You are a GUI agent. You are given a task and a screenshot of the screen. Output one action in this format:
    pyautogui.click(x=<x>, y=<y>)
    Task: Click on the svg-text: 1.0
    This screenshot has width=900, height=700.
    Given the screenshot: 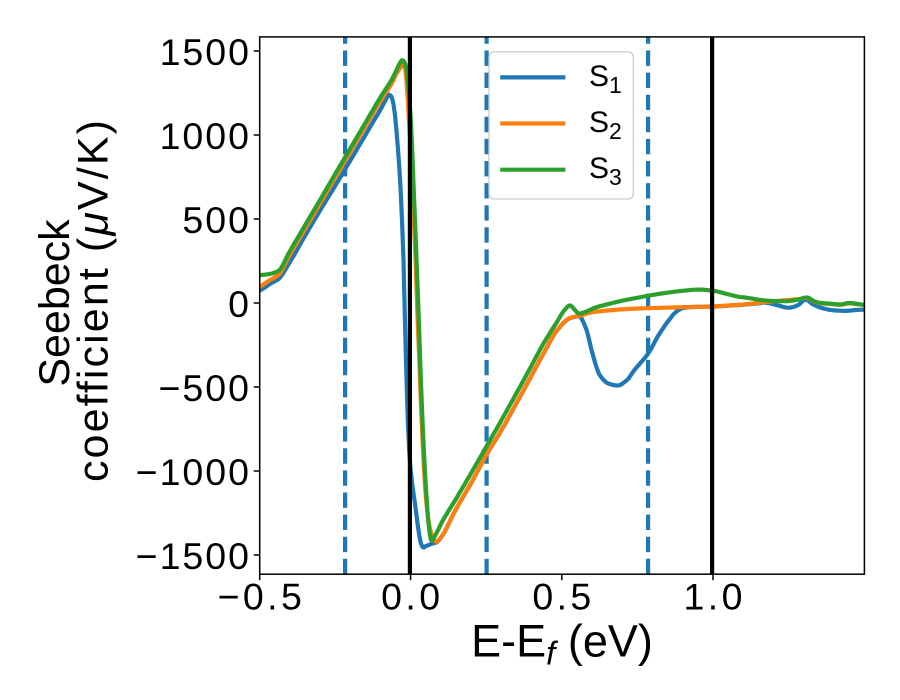 What is the action you would take?
    pyautogui.click(x=715, y=597)
    